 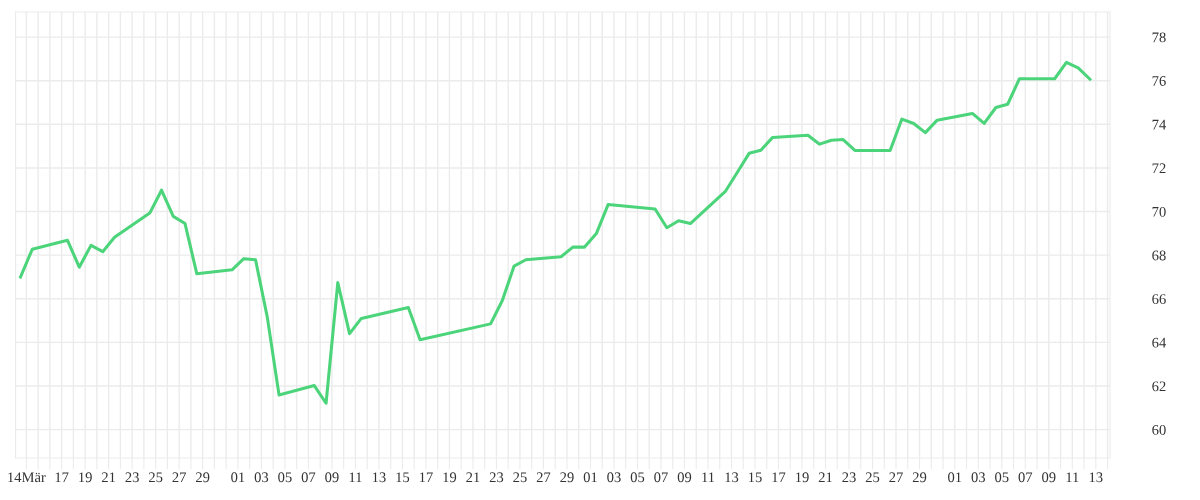 I want to click on y-tick-label: 70, so click(x=1159, y=211).